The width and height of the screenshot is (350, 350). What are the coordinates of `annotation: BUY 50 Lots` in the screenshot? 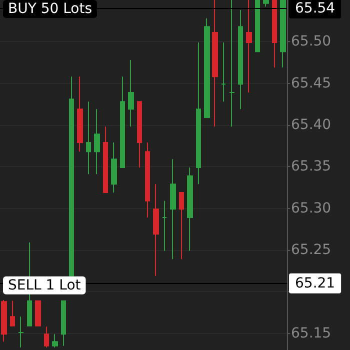 It's located at (50, 9).